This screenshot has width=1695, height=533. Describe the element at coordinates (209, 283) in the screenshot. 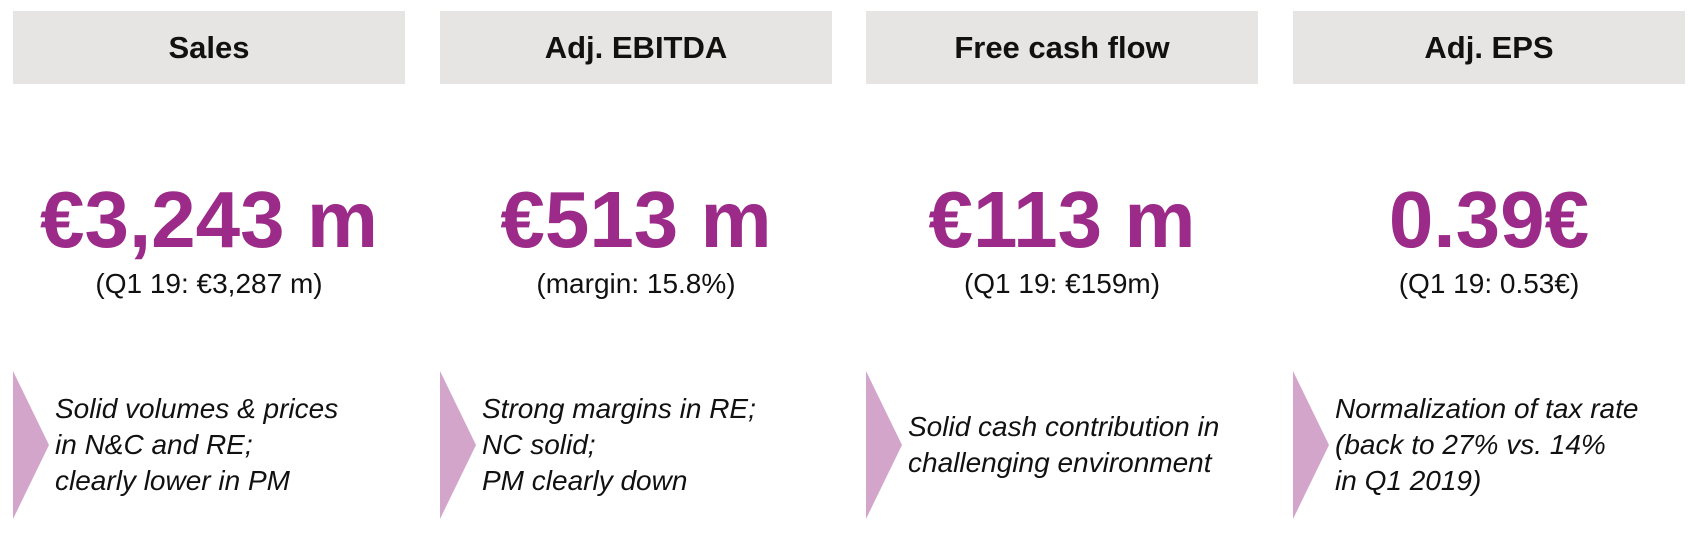

I see `kpi-comparison: (Q1 19: €3,287 m)` at that location.